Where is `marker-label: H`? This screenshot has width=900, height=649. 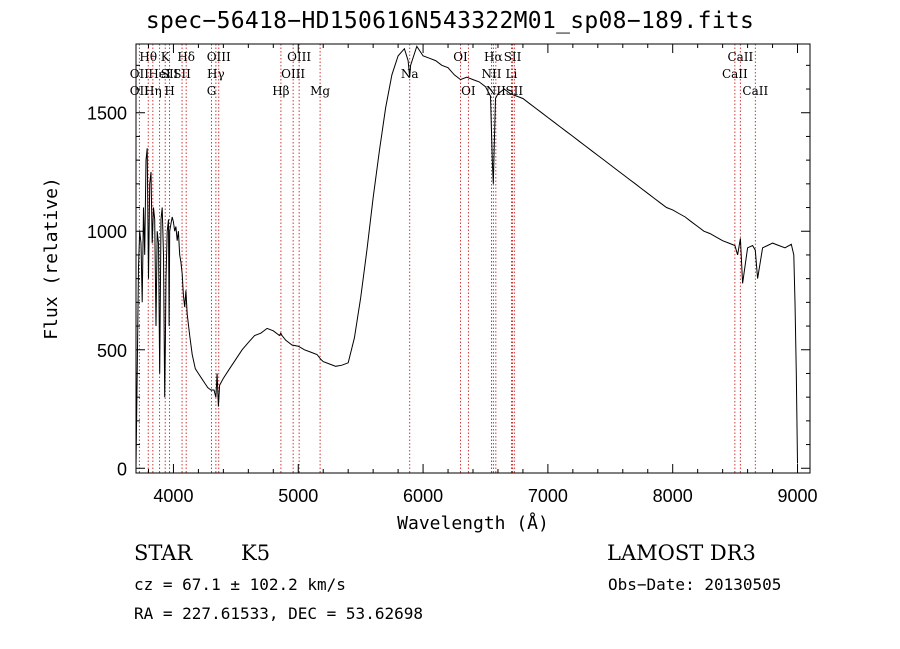 marker-label: H is located at coordinates (169, 91).